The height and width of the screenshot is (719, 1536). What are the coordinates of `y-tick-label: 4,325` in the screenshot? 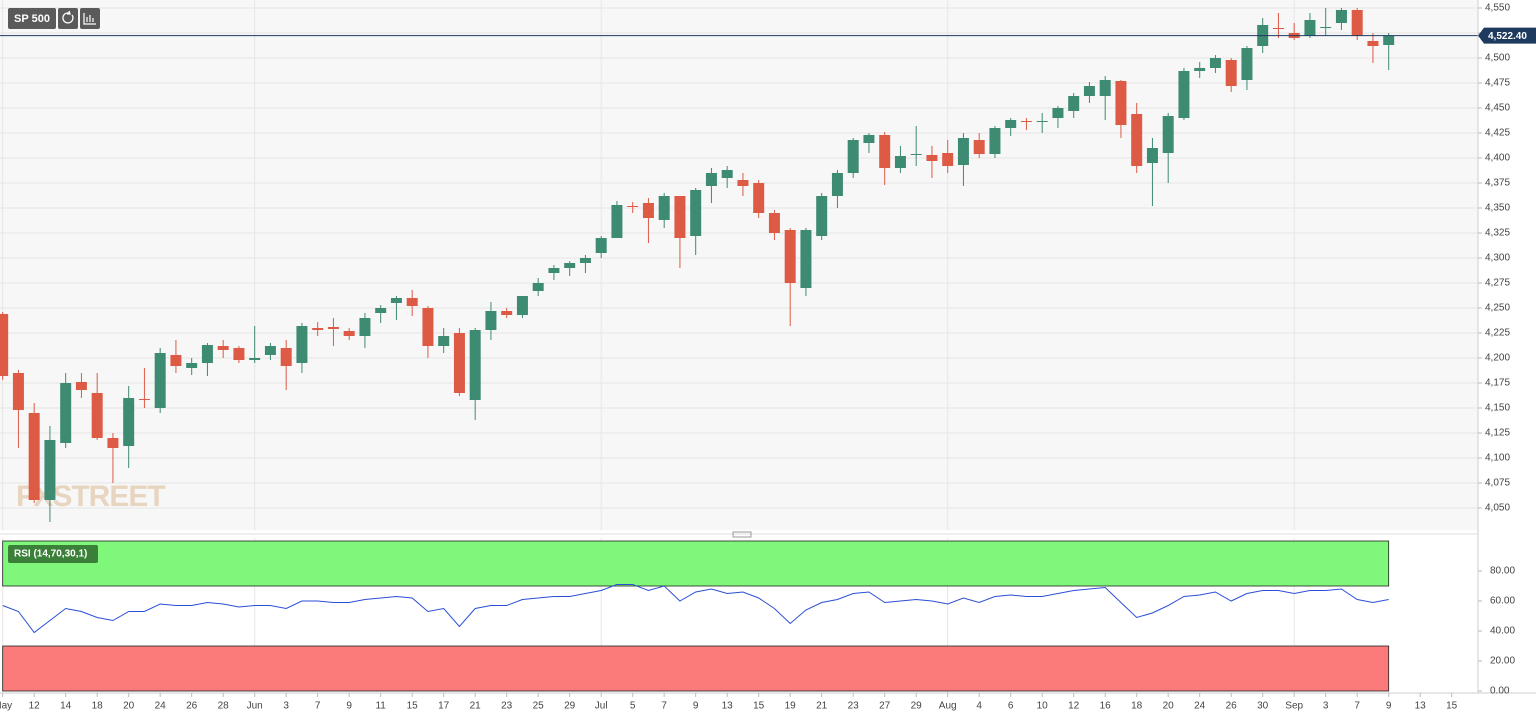 It's located at (1497, 233).